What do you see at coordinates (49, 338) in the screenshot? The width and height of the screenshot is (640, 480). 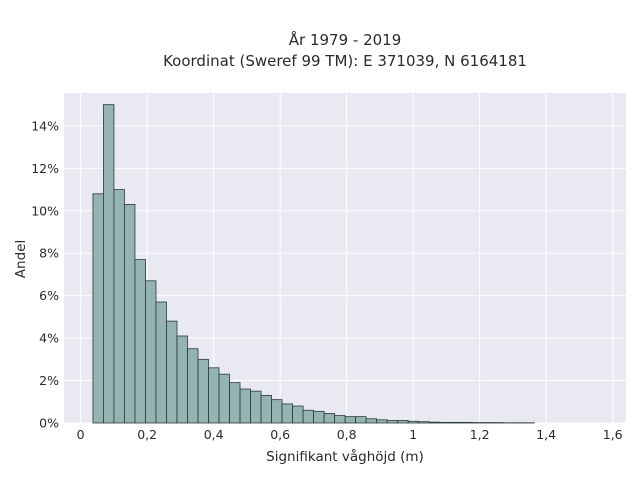 I see `y-tick-label: 4%` at bounding box center [49, 338].